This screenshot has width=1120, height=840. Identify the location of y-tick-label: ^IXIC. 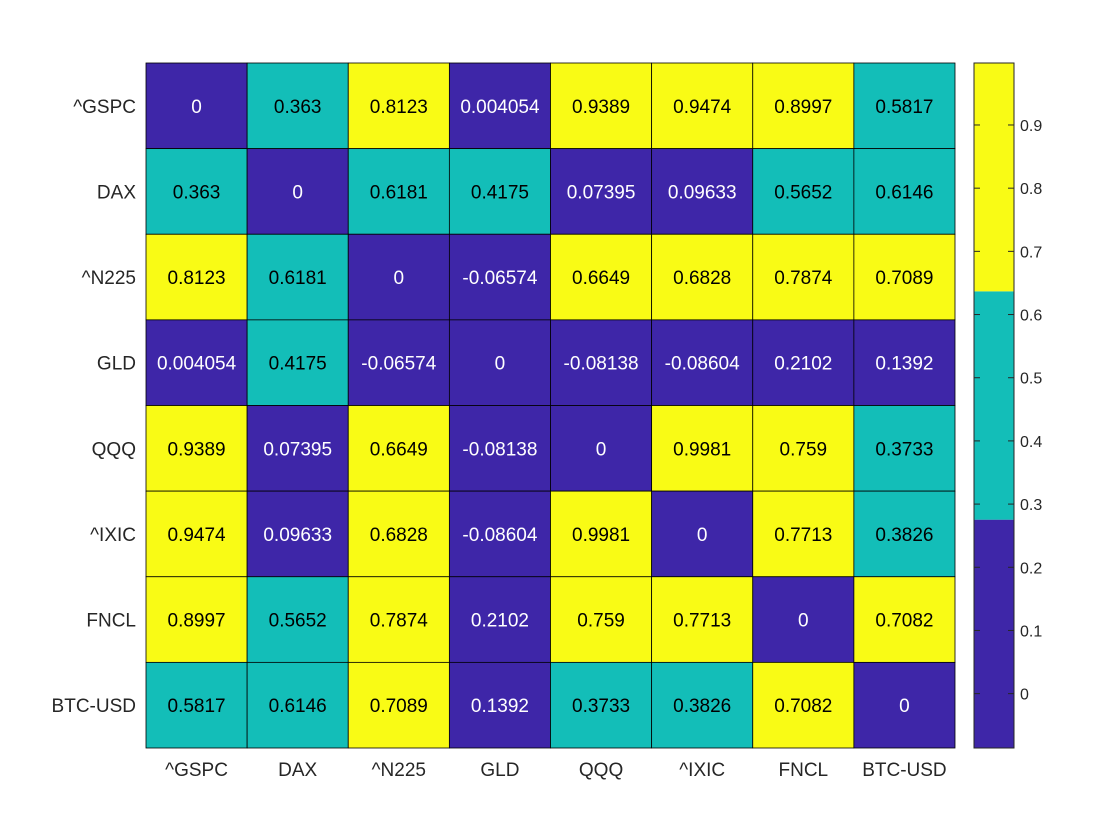
(113, 535).